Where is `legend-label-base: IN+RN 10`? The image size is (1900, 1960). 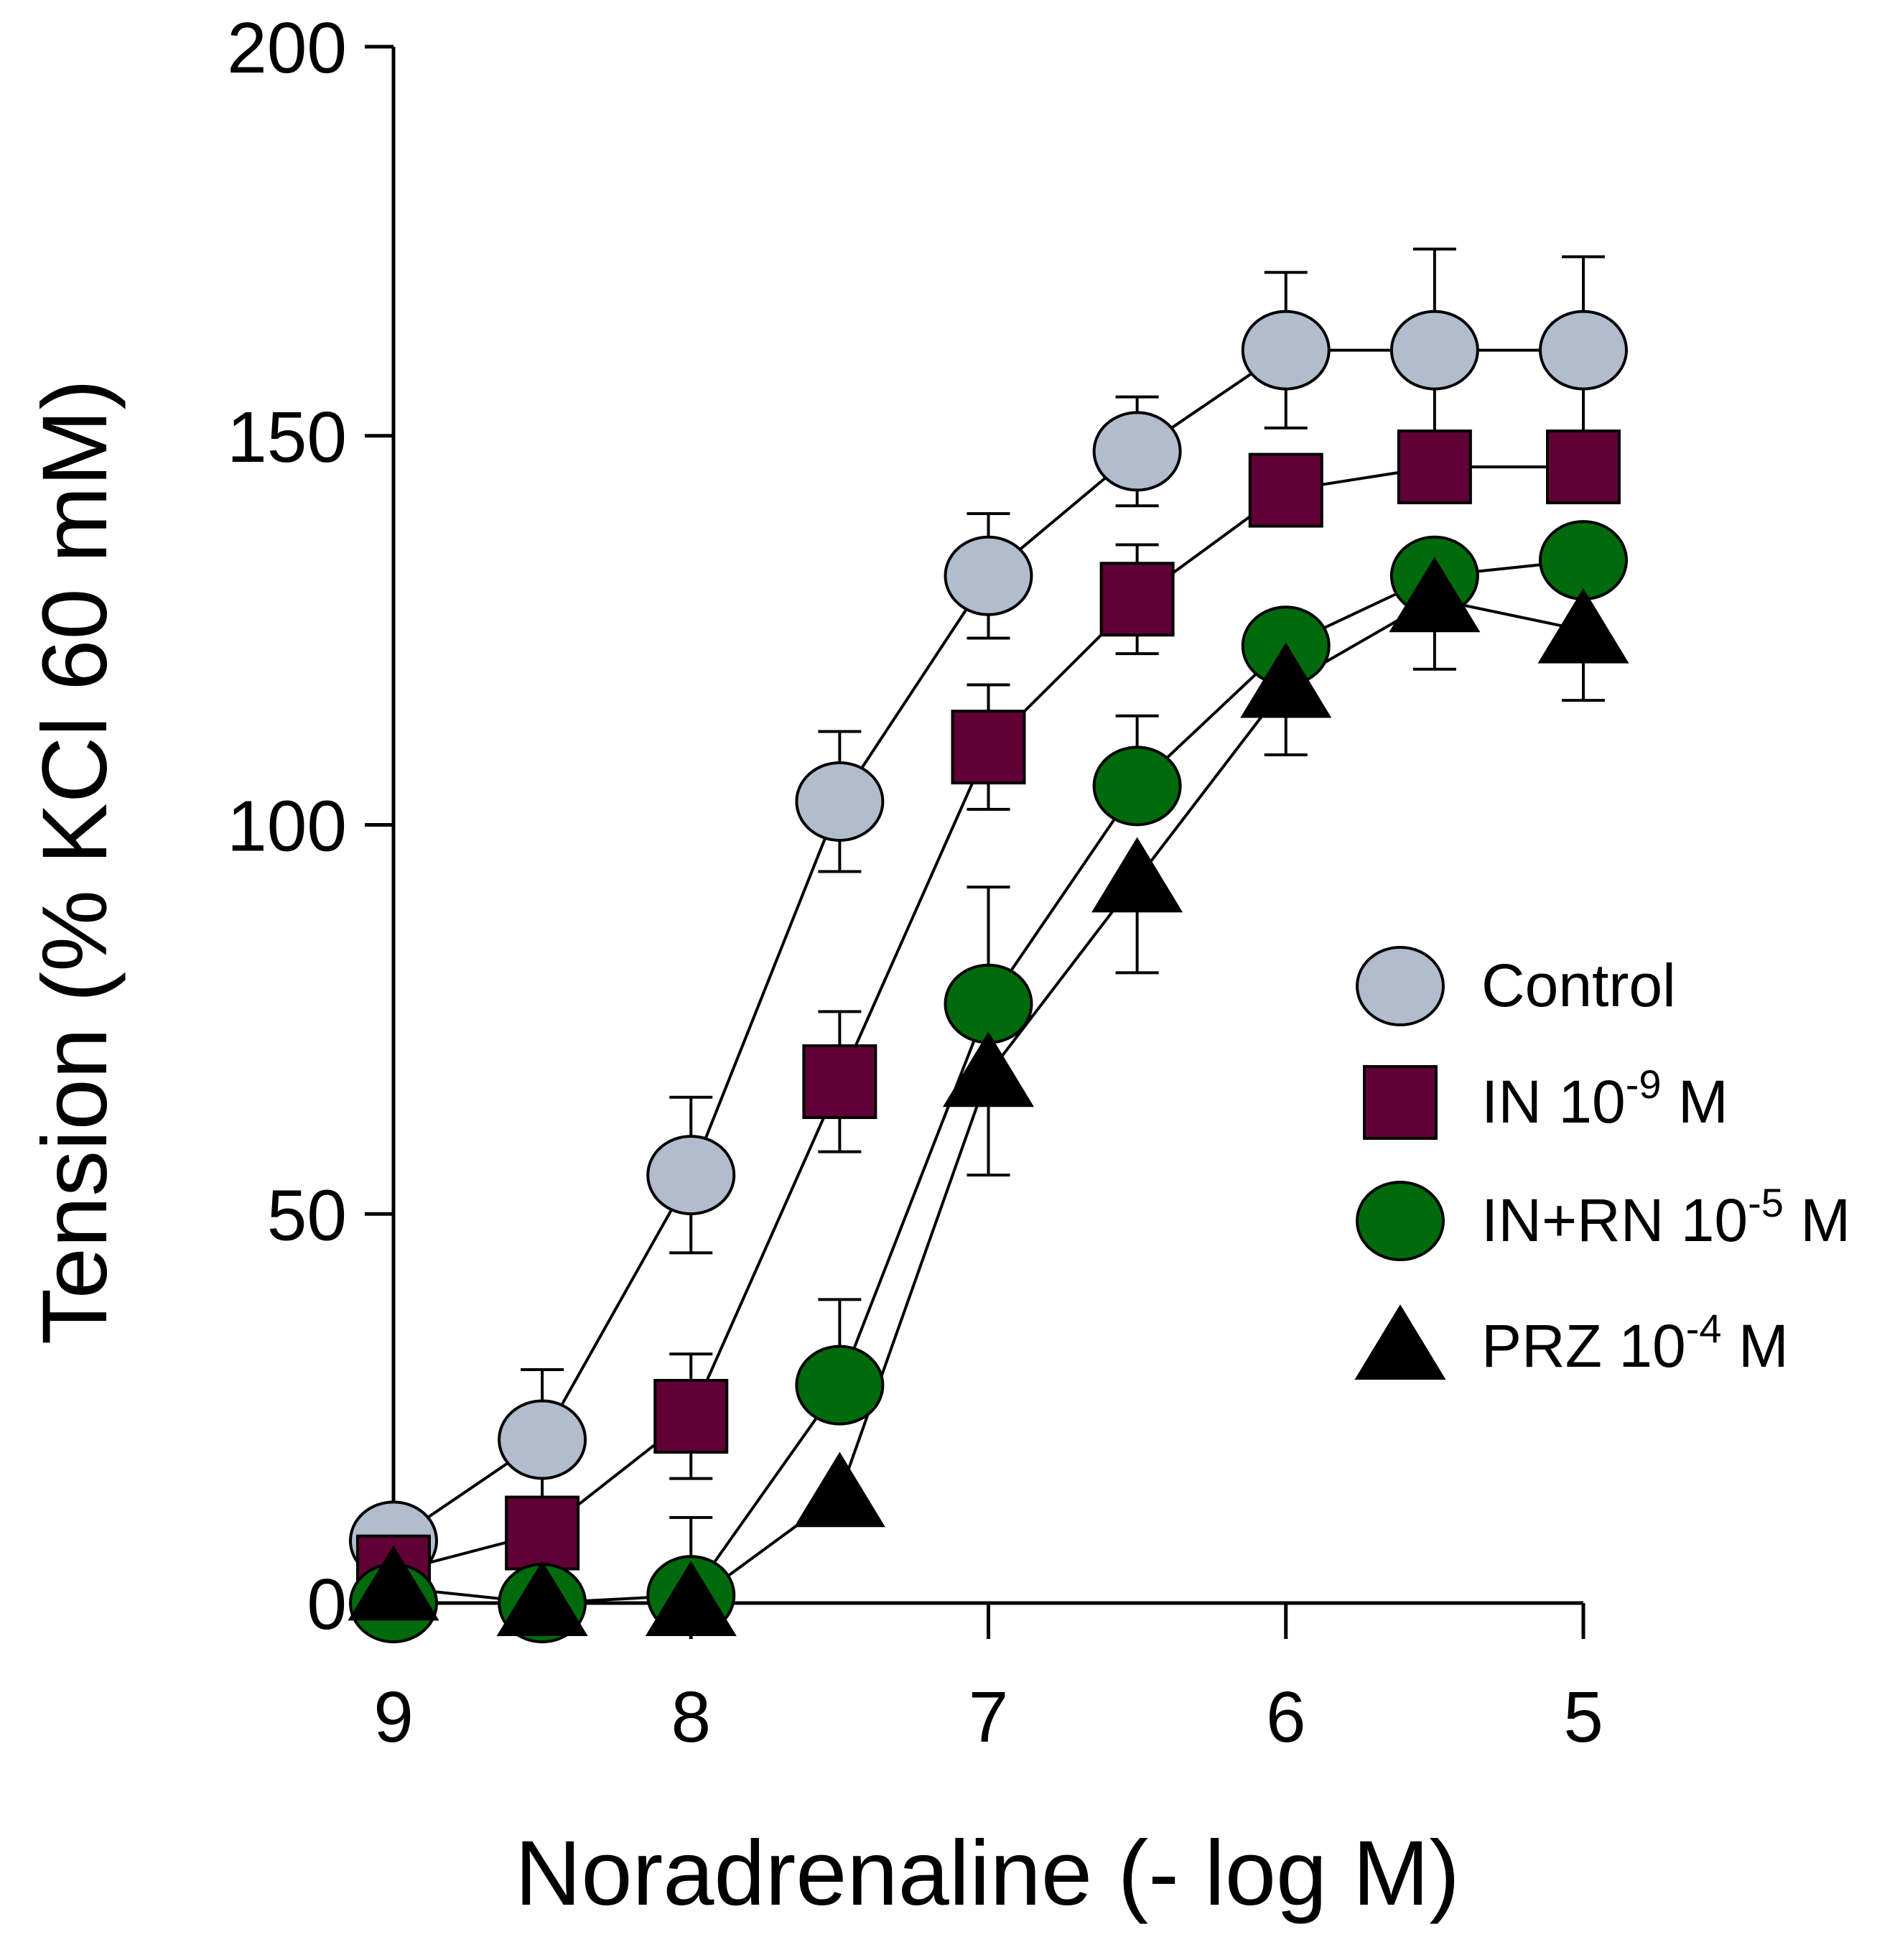
legend-label-base: IN+RN 10 is located at coordinates (1615, 1220).